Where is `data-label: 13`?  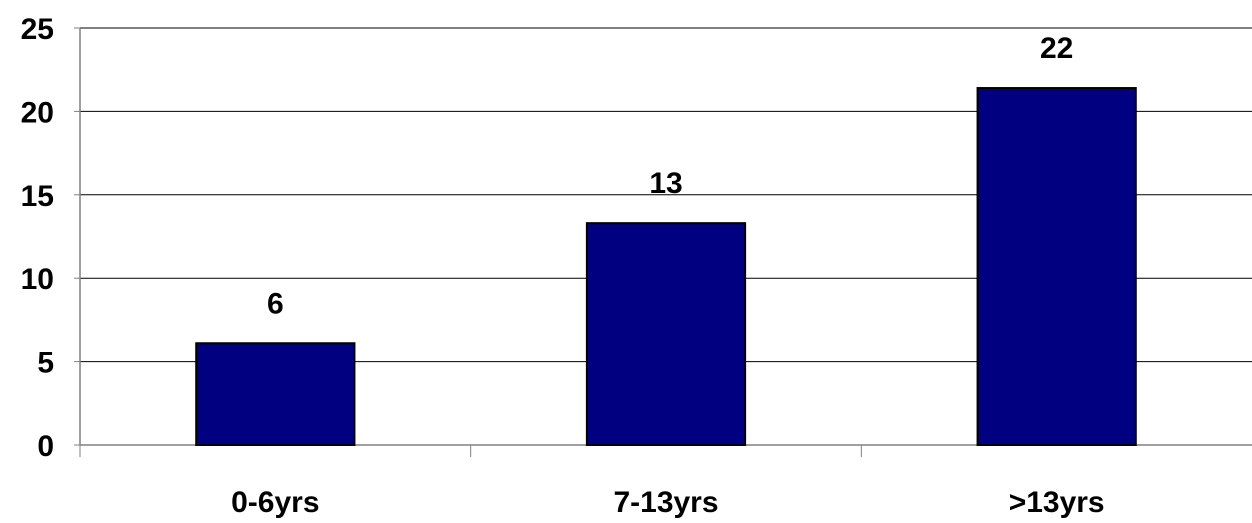 data-label: 13 is located at coordinates (665, 183).